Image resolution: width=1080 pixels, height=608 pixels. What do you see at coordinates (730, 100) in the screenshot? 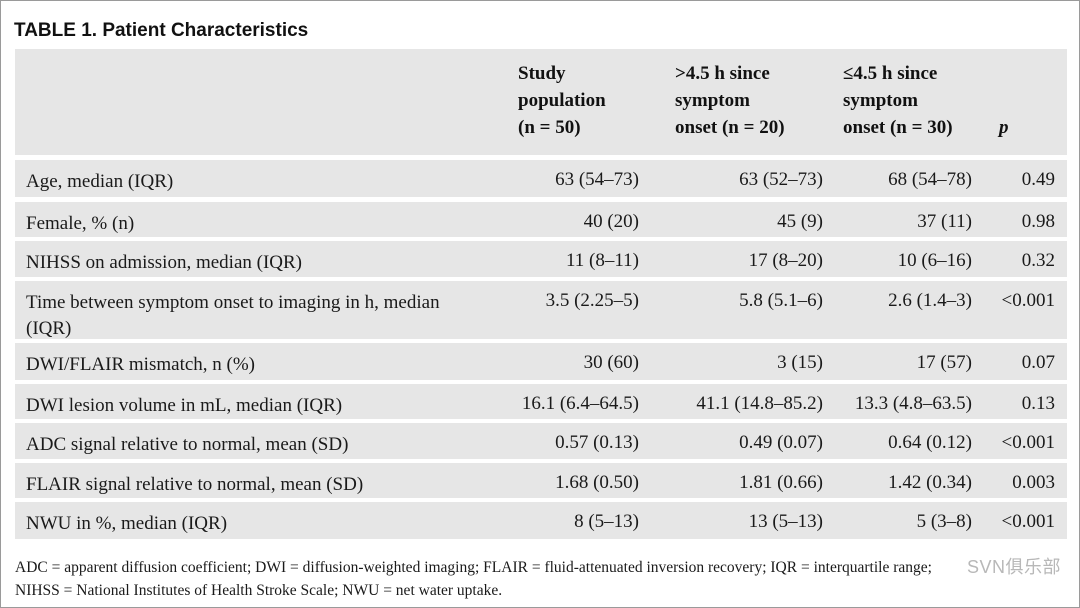
I see `column-header-over-4-5h: >4.5 h since symptom onset (n = 20)` at bounding box center [730, 100].